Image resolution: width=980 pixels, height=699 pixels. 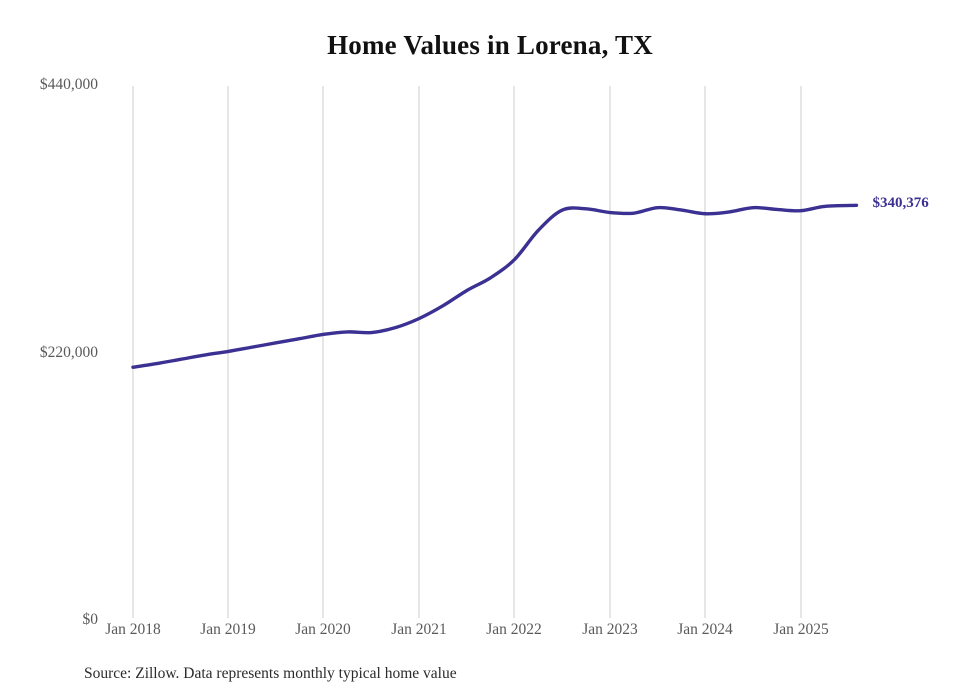 What do you see at coordinates (323, 629) in the screenshot?
I see `x-tick-label-2: Jan 2020` at bounding box center [323, 629].